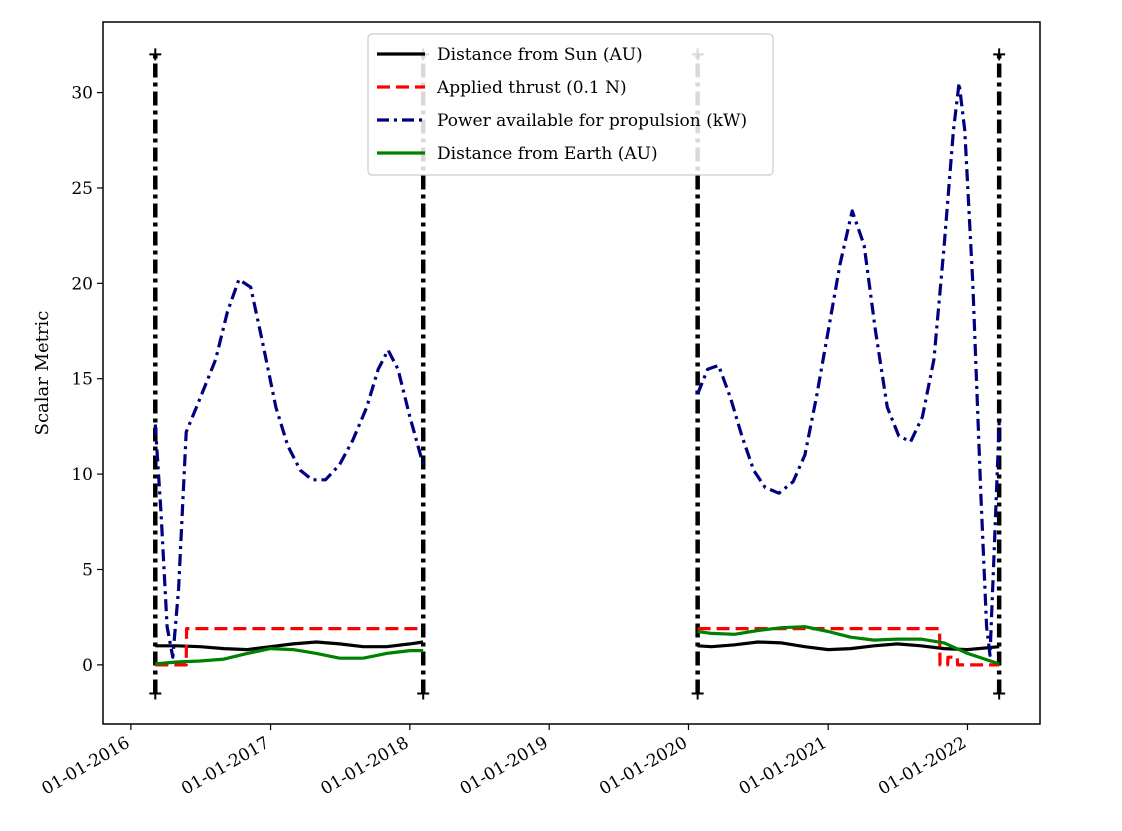 The width and height of the screenshot is (1122, 831). Describe the element at coordinates (697, 693) in the screenshot. I see `vertical-marker-2-cap-bottom` at that location.